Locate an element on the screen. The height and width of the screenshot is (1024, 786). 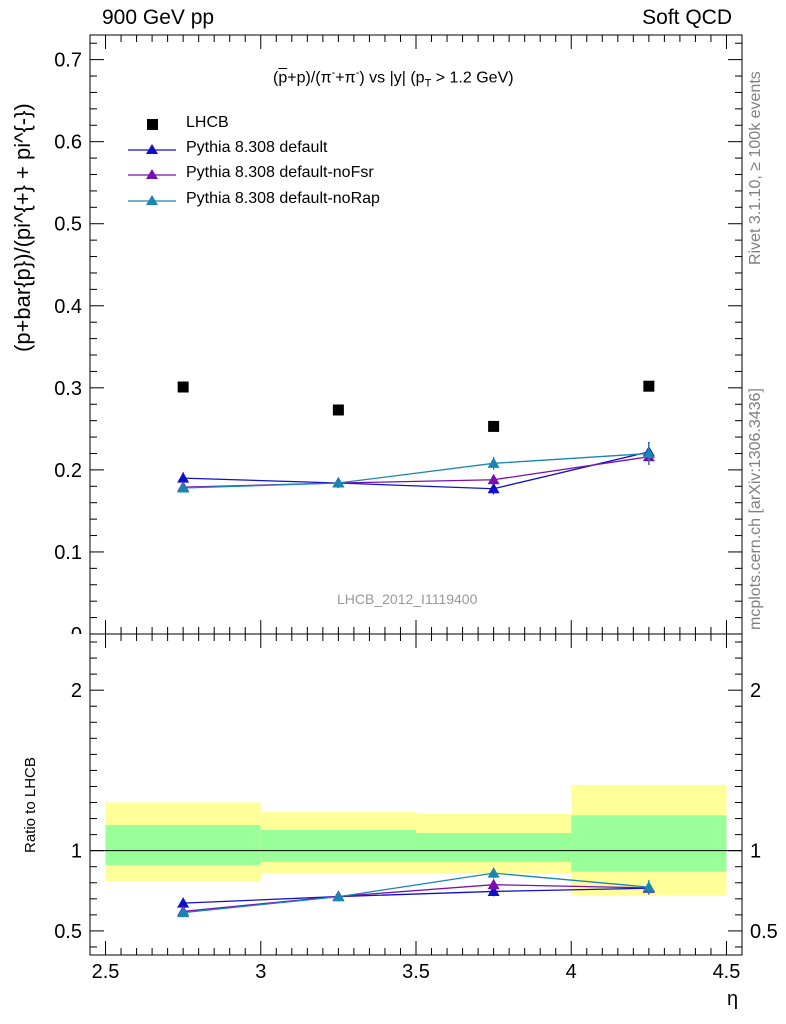
noFsr-ratio-point is located at coordinates (493, 884).